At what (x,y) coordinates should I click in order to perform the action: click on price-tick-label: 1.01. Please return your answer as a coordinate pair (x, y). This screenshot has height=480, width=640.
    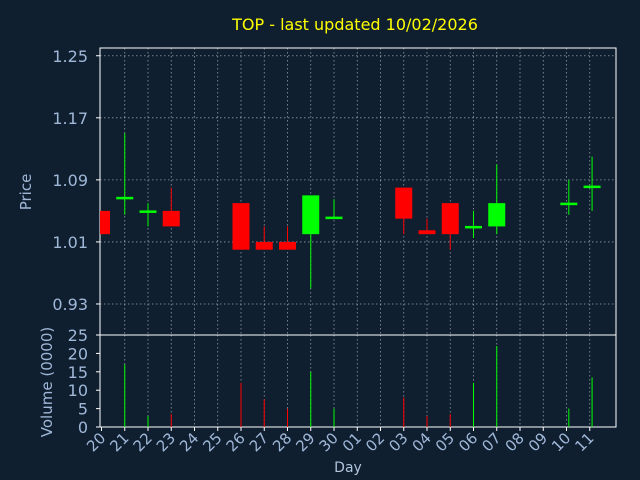
    Looking at the image, I should click on (70, 242).